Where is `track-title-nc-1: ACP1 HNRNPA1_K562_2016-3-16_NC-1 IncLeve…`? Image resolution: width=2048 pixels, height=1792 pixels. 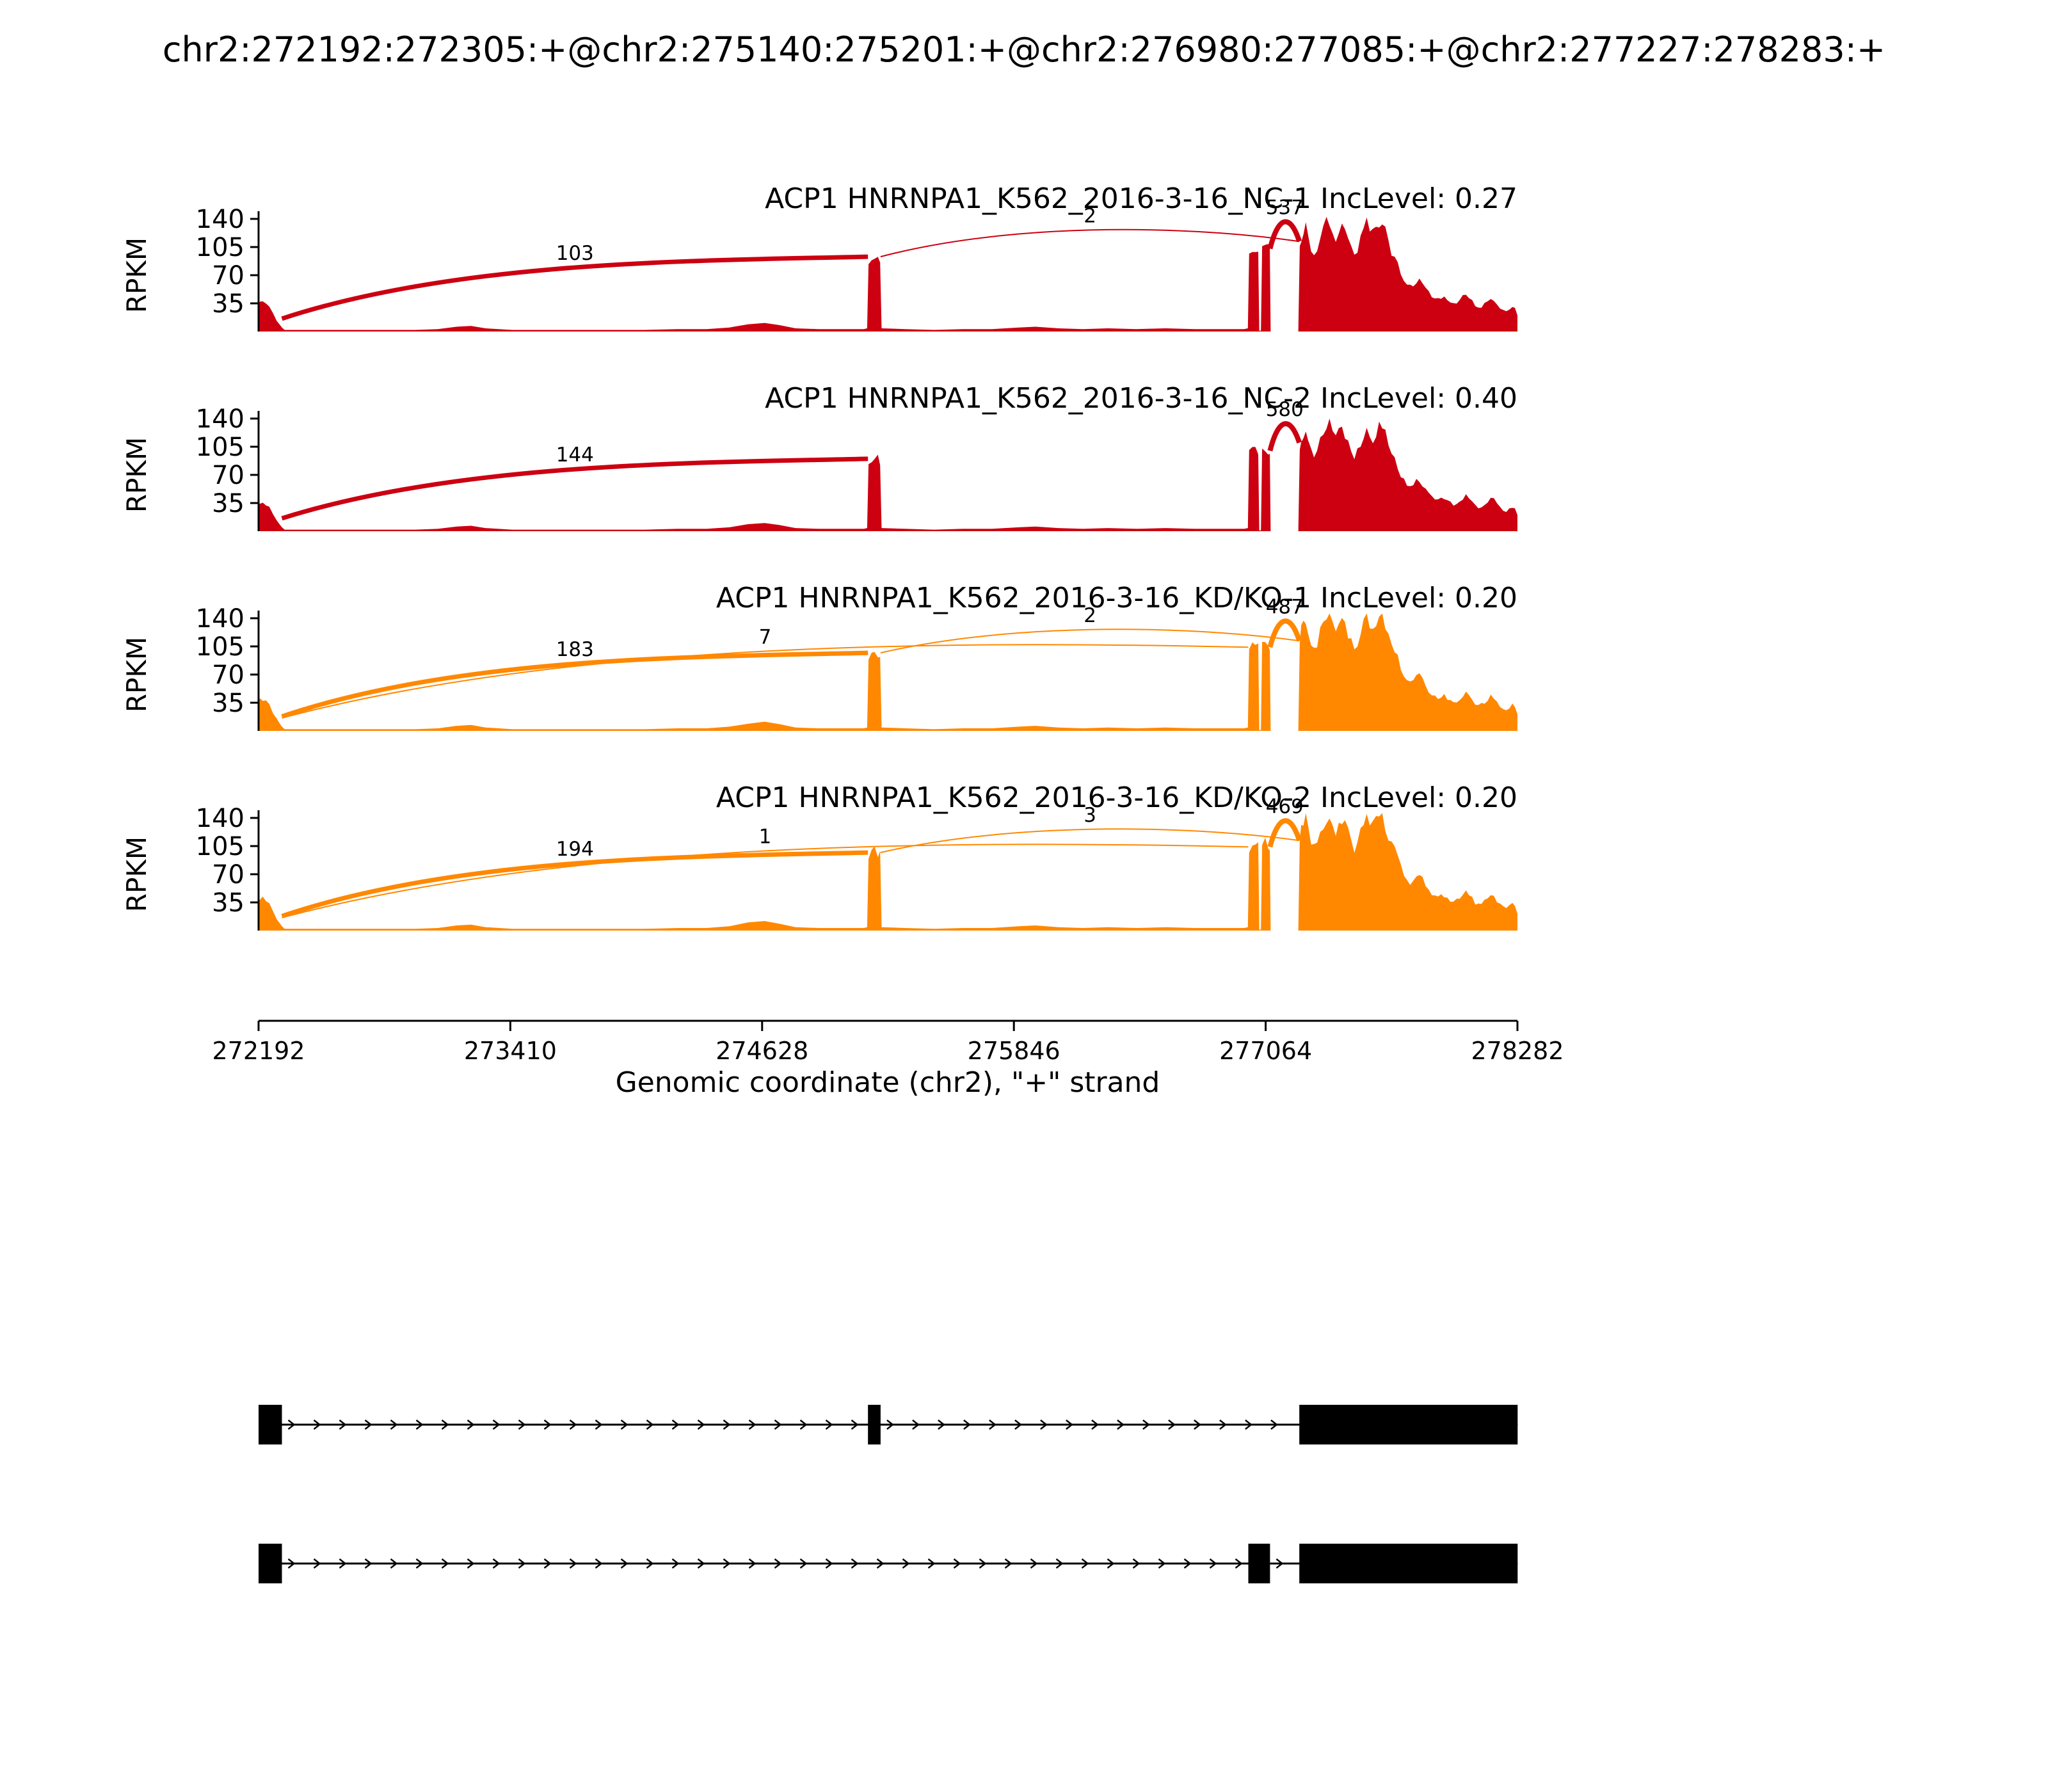 track-title-nc-1: ACP1 HNRNPA1_K562_2016-3-16_NC-1 IncLeve… is located at coordinates (1141, 198).